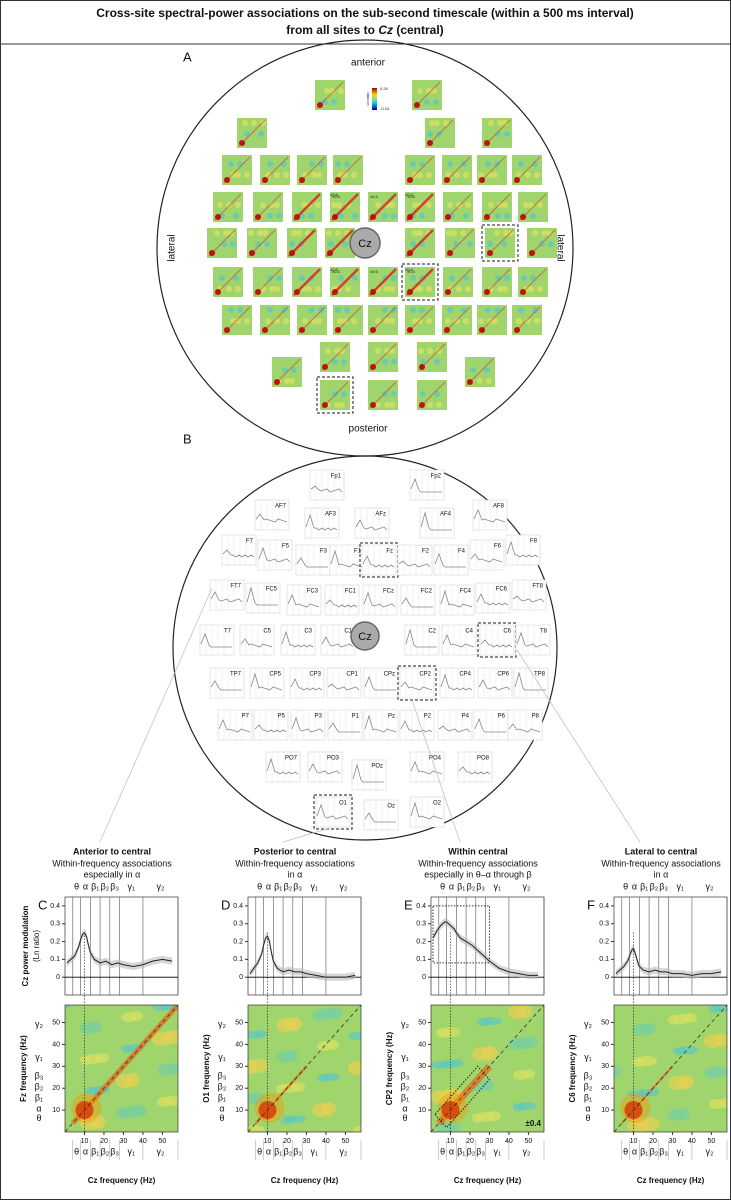 The image size is (731, 1200). Describe the element at coordinates (238, 959) in the screenshot. I see `y-tick-label: 0.1` at that location.